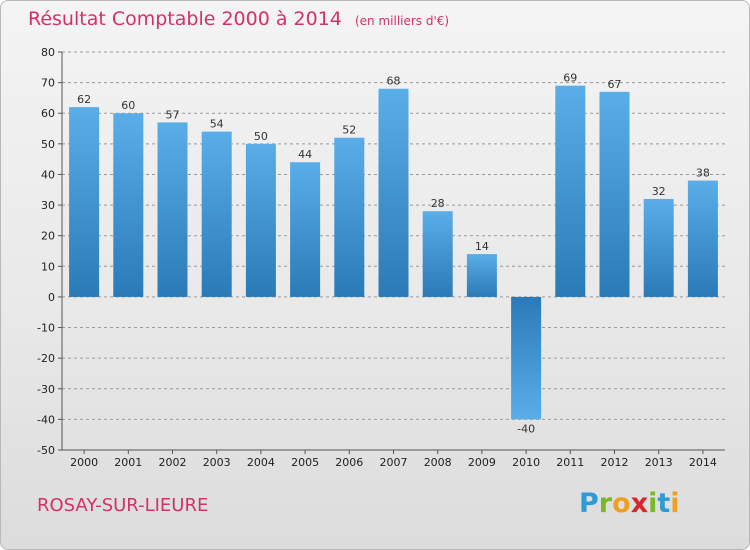 The width and height of the screenshot is (750, 550). Describe the element at coordinates (217, 124) in the screenshot. I see `value-label-2003: 54` at that location.